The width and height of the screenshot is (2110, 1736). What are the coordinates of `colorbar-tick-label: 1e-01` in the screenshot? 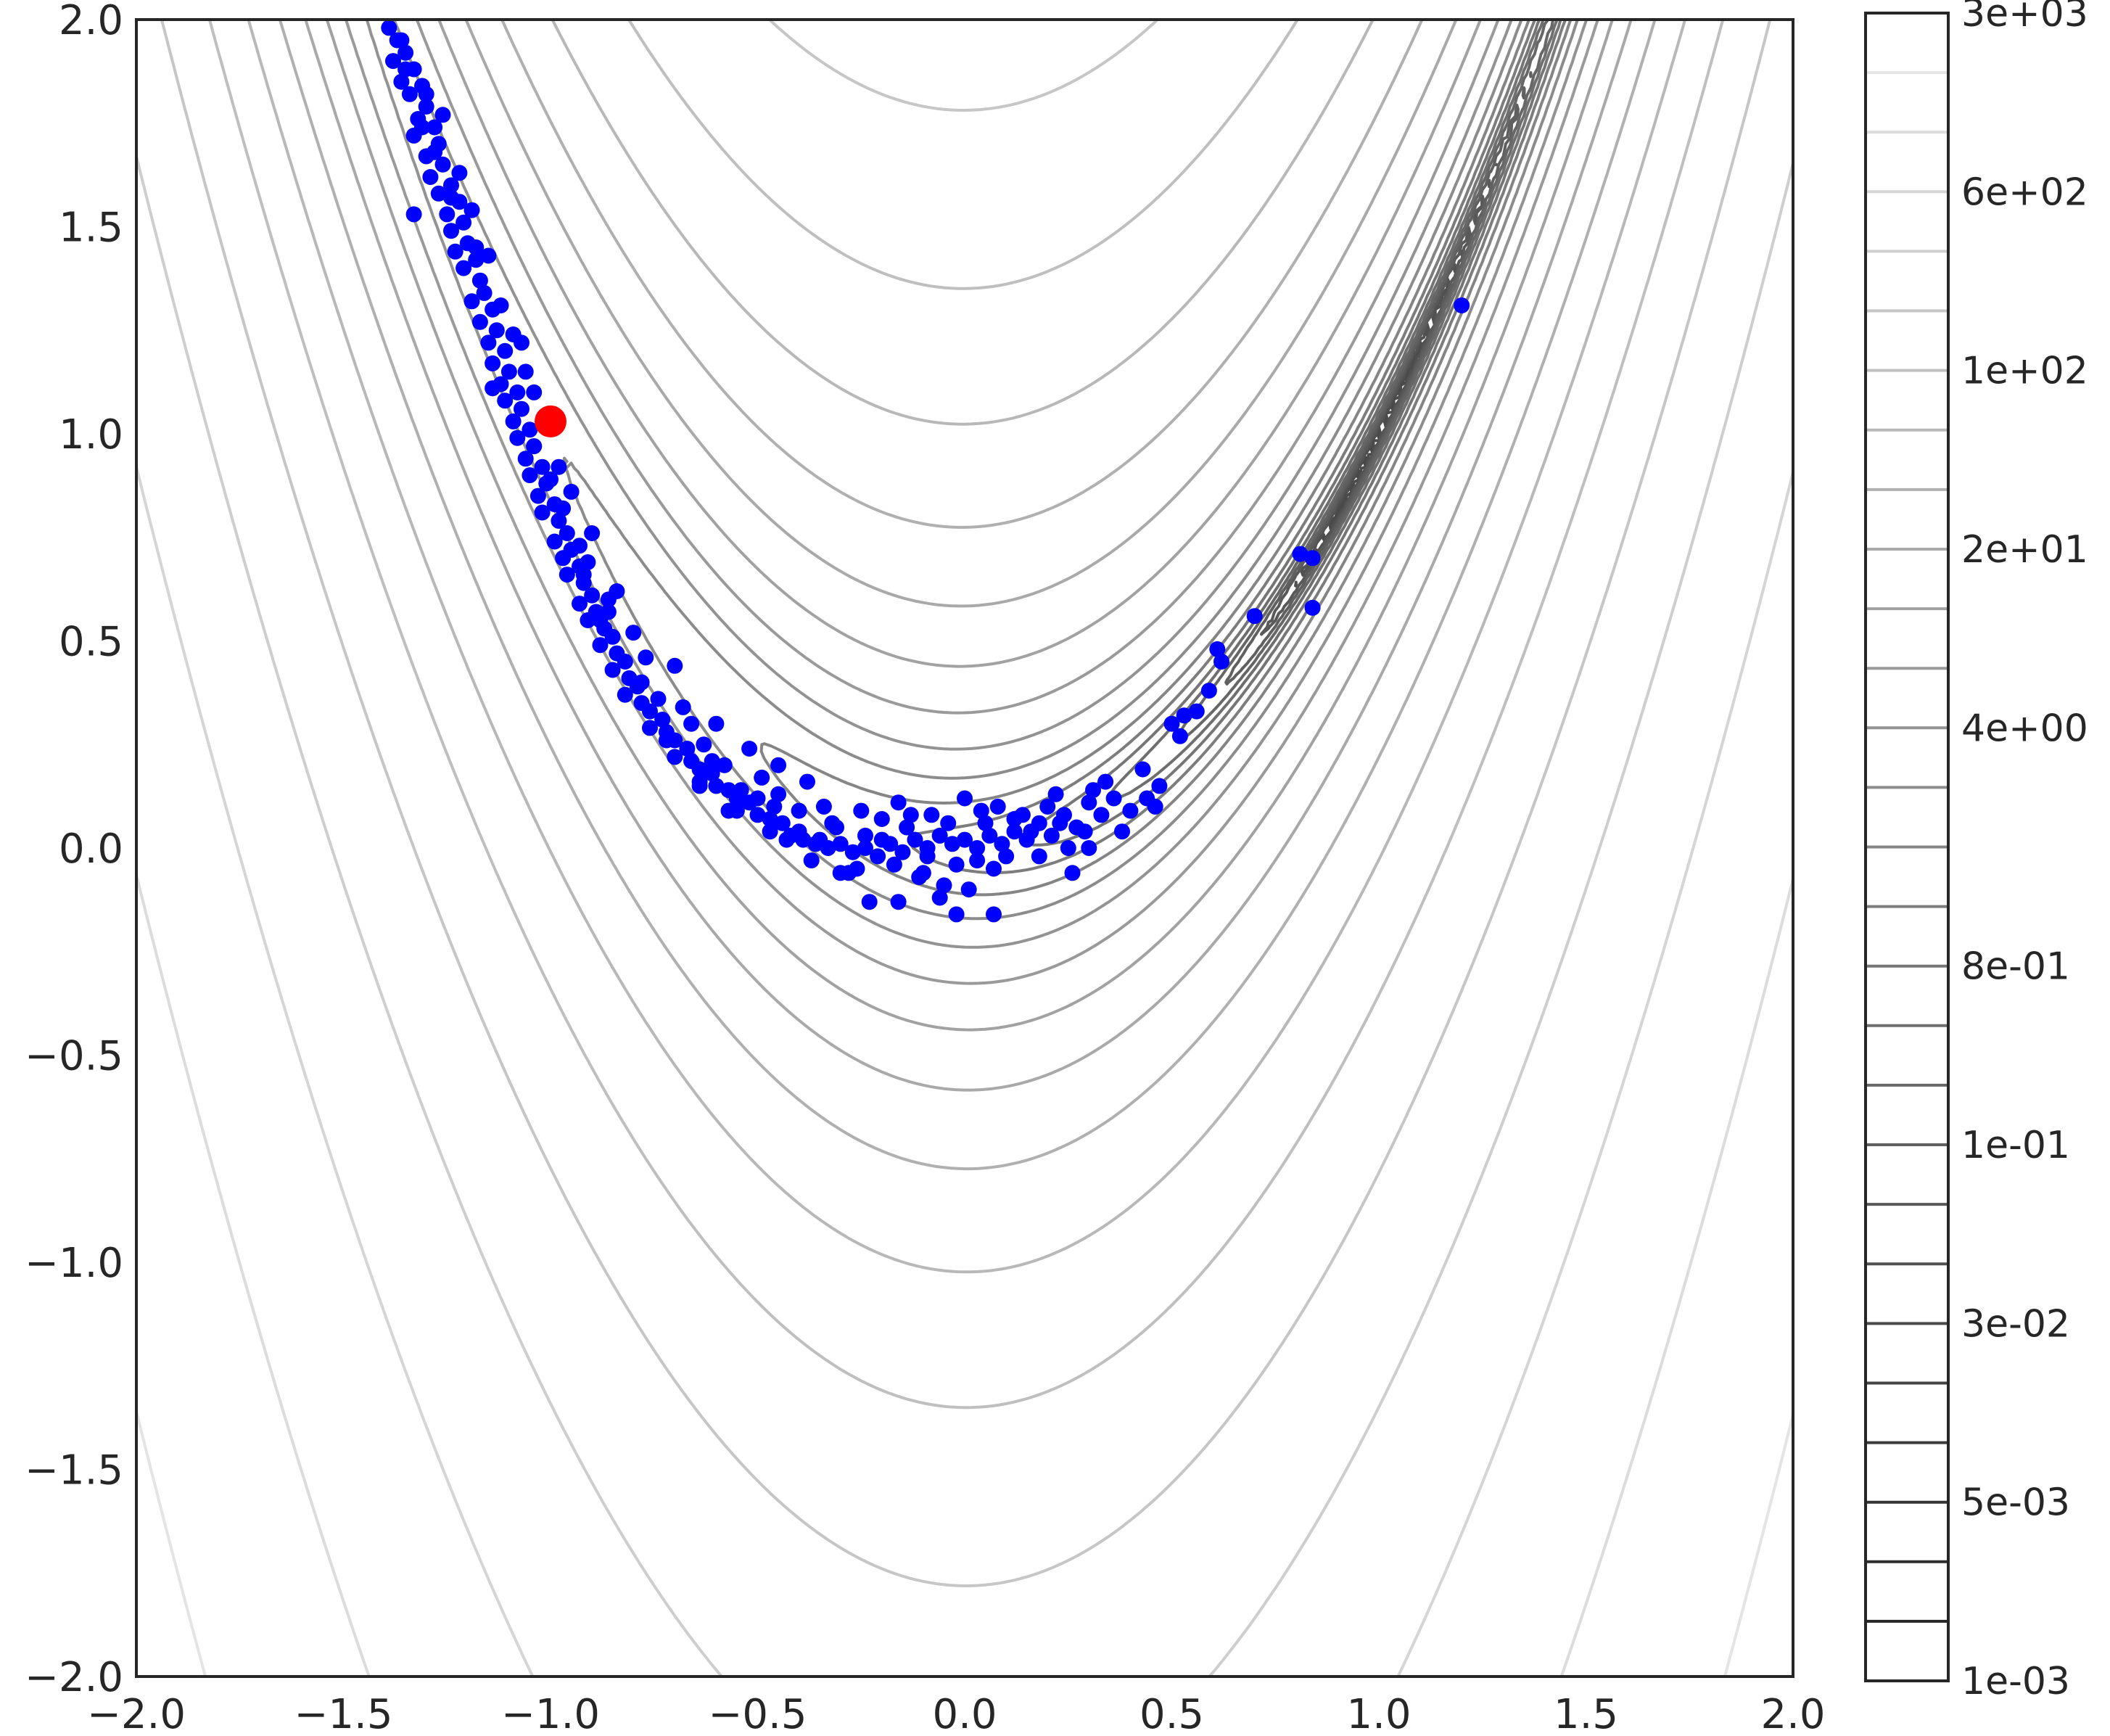 It's located at (2016, 1145).